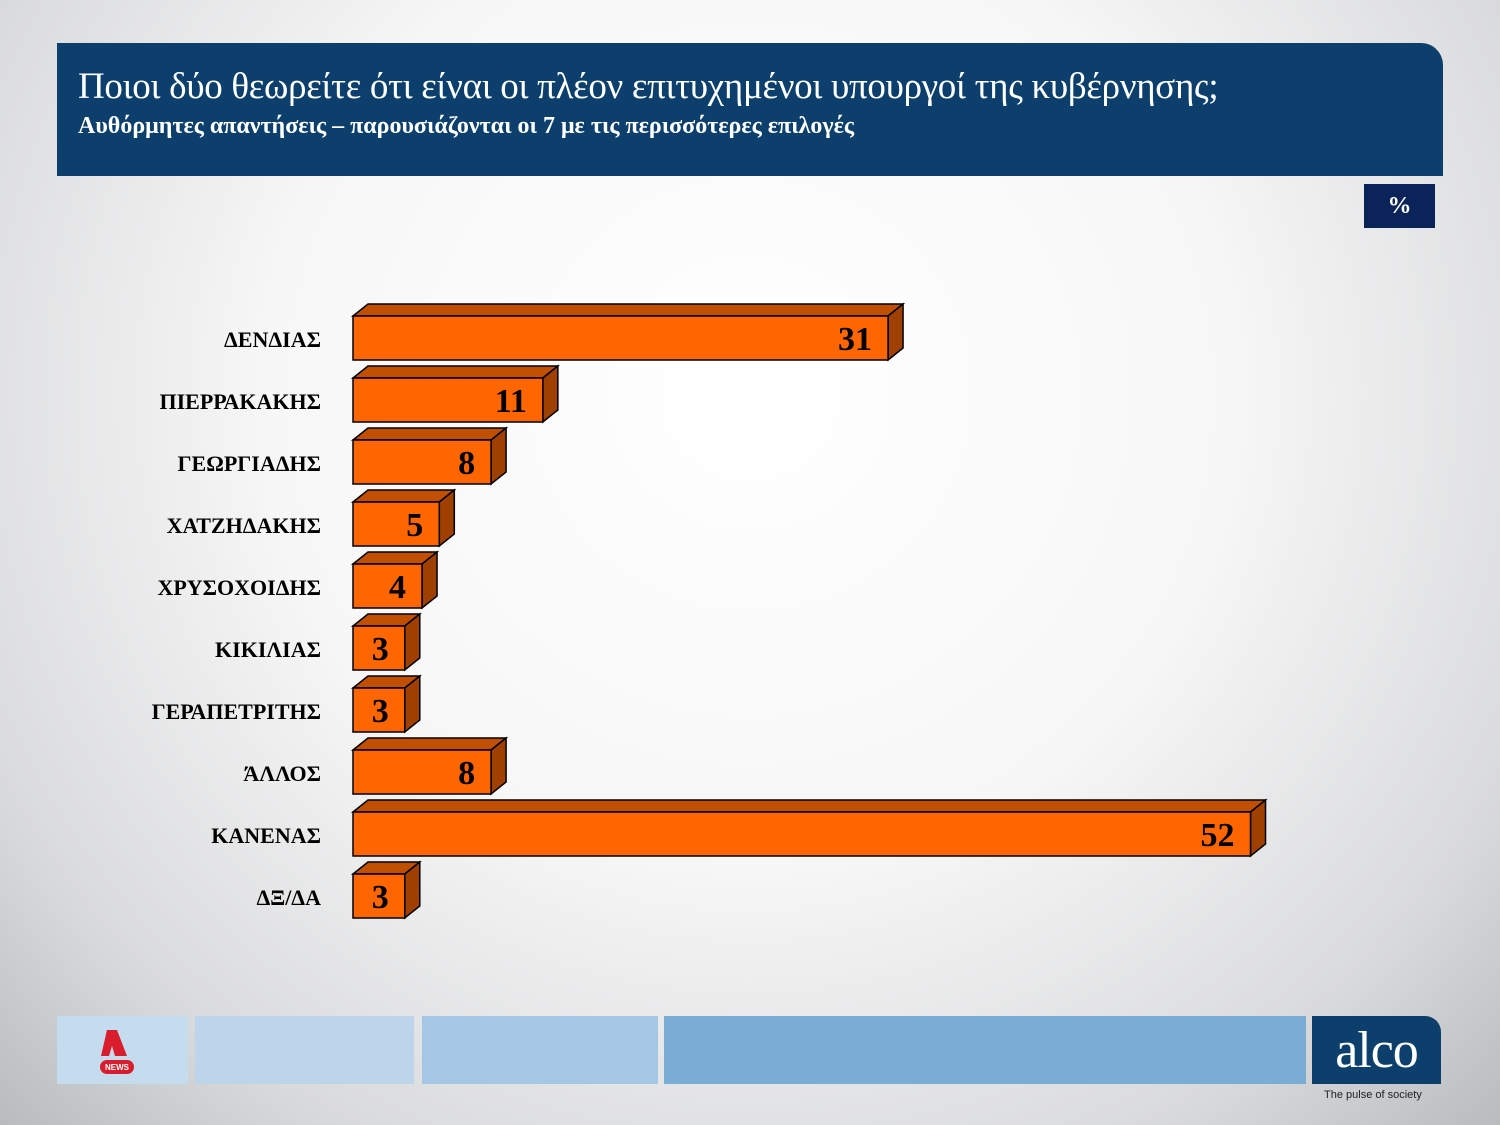  I want to click on category-label: ΚΑΝΕΝΑΣ, so click(266, 835).